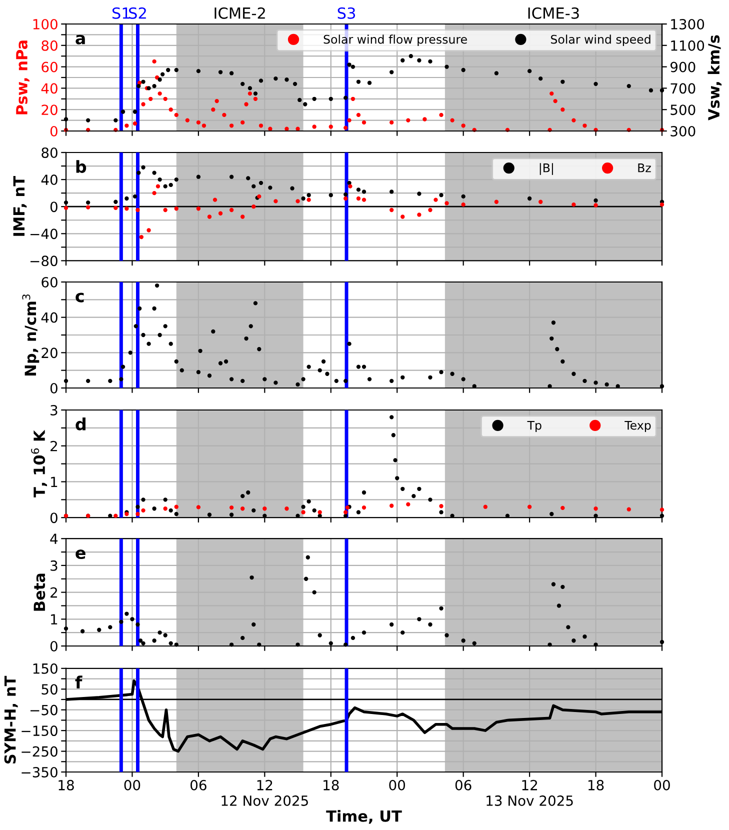  I want to click on y-tick-label: −80, so click(44, 261).